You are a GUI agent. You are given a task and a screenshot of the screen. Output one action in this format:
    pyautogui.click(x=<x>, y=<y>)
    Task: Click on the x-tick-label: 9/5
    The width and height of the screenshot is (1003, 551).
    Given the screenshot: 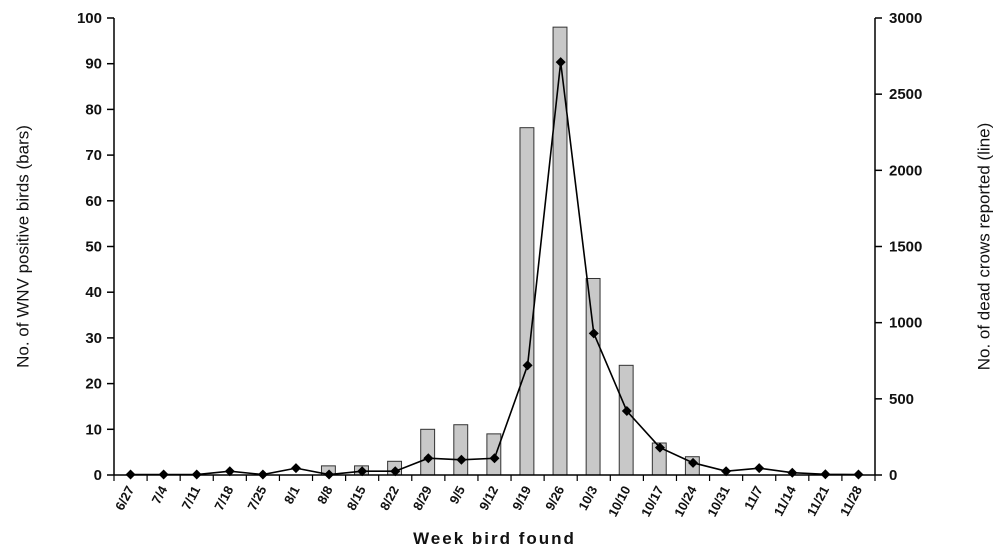 What is the action you would take?
    pyautogui.click(x=457, y=494)
    